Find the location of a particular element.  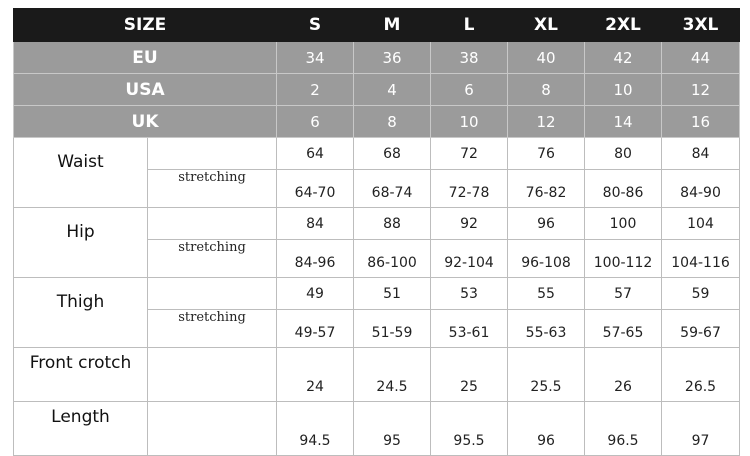

measurement-row-front-crotch: Front crotch 24 24.5 25 25.5 26 26.5 is located at coordinates (377, 374).